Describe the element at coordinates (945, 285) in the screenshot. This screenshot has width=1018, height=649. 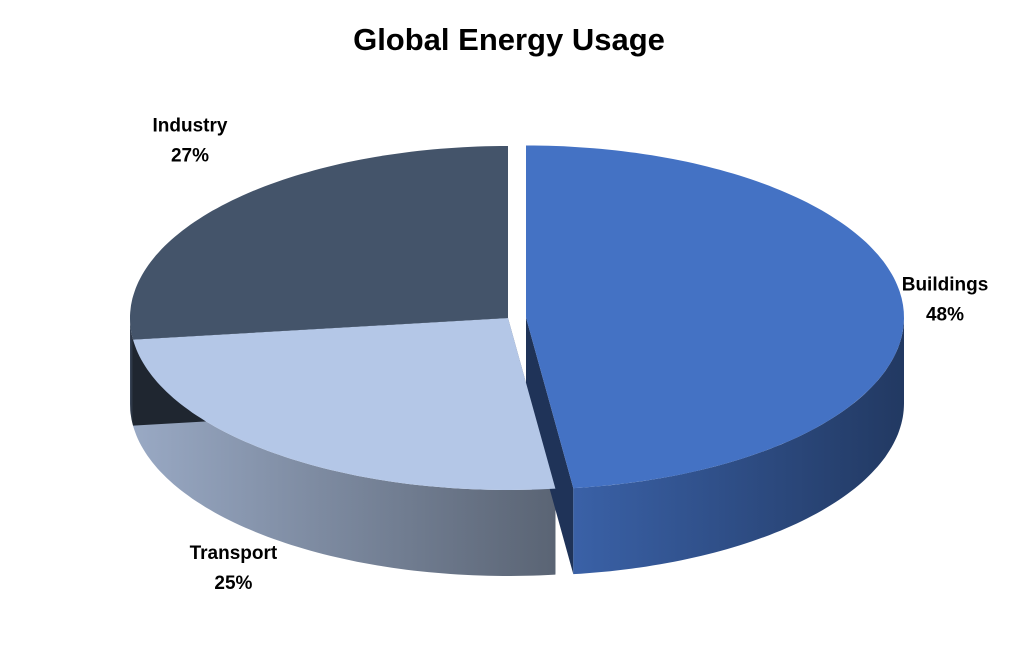
I see `data-label-name: Buildings` at that location.